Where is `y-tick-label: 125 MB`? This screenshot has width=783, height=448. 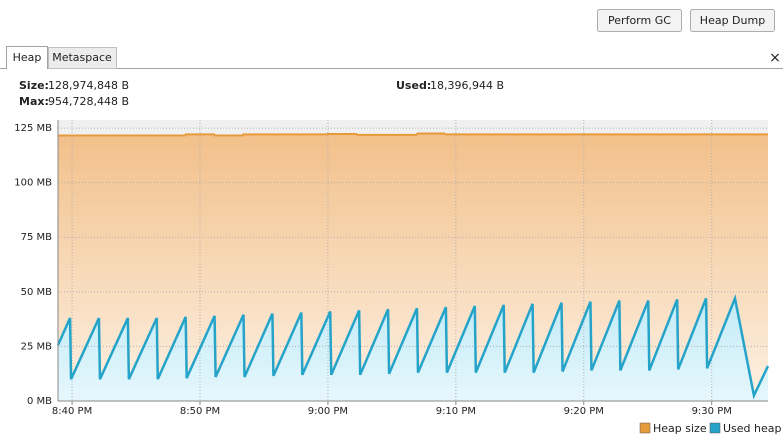
y-tick-label: 125 MB is located at coordinates (33, 128).